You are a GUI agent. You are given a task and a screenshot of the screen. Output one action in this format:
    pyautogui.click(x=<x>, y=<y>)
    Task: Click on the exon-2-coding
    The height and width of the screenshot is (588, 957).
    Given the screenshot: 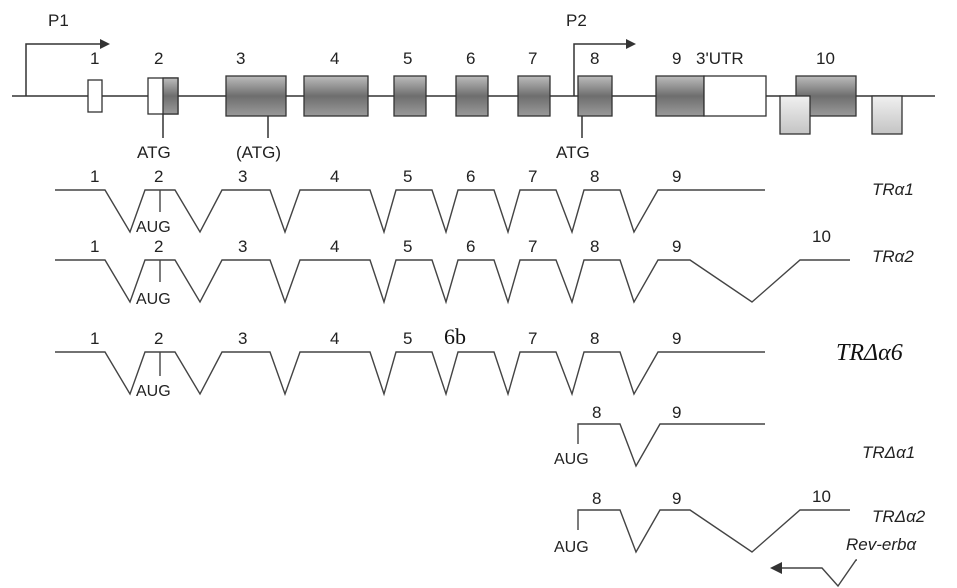 What is the action you would take?
    pyautogui.click(x=170, y=96)
    